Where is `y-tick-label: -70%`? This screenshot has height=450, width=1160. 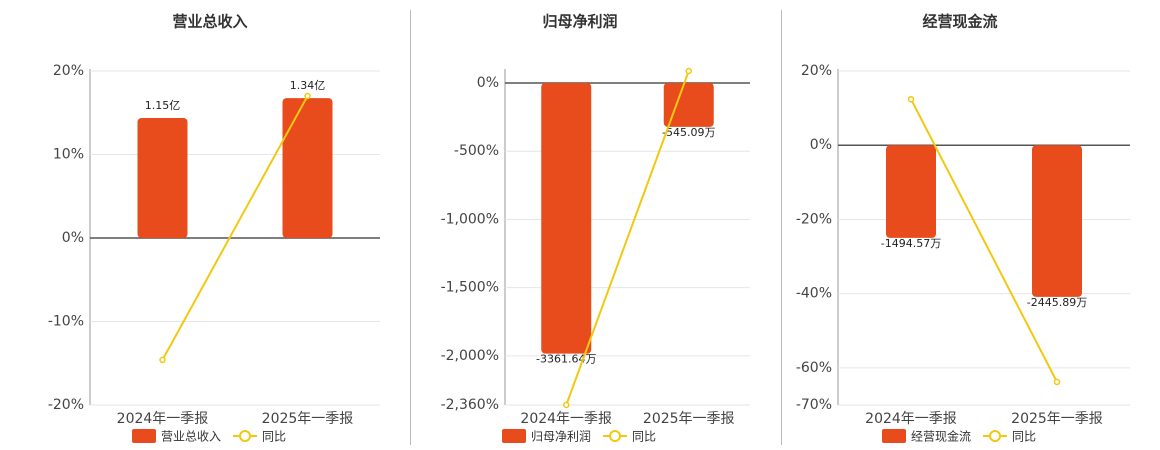 y-tick-label: -70% is located at coordinates (814, 405).